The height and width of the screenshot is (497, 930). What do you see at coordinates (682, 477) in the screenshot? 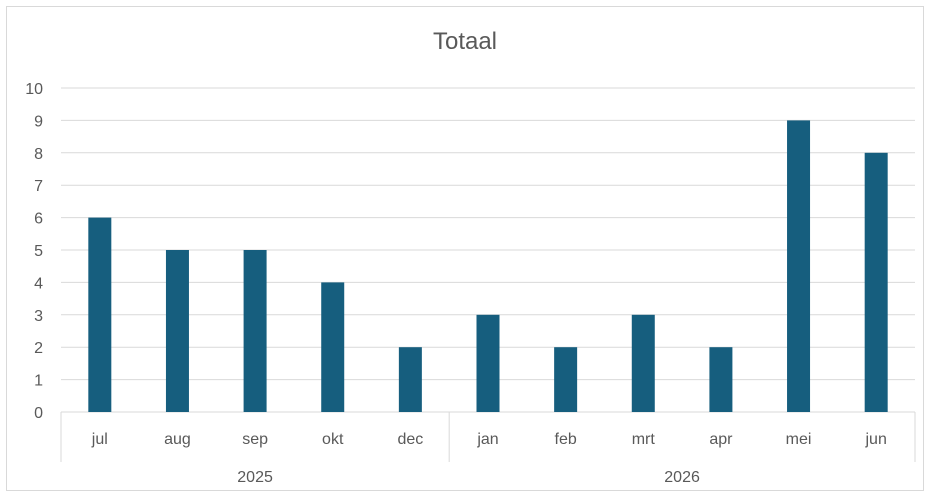
I see `group-label: 2026` at bounding box center [682, 477].